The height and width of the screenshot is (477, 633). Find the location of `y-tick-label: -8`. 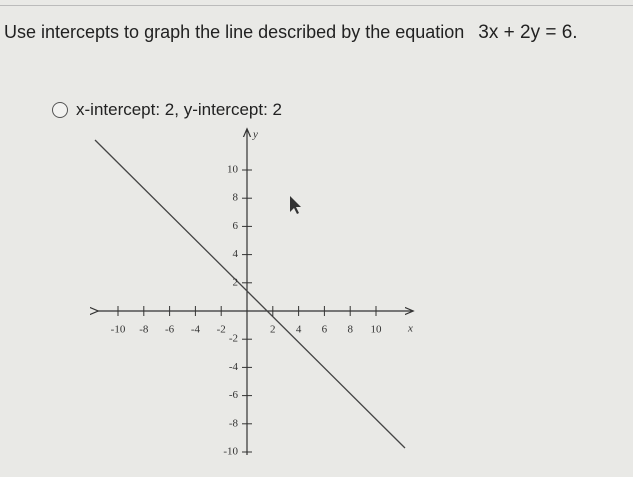

y-tick-label: -8 is located at coordinates (234, 423).